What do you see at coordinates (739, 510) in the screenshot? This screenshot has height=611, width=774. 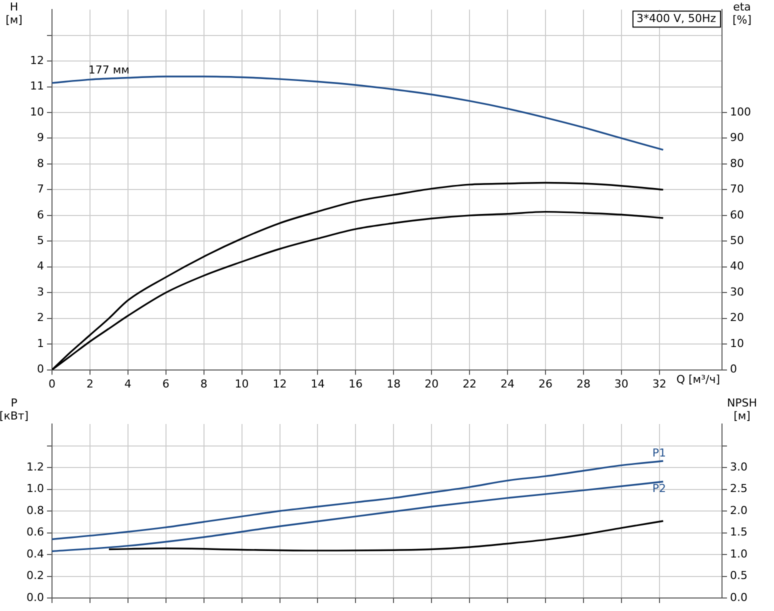 I see `y2-tick-label: 2.0` at bounding box center [739, 510].